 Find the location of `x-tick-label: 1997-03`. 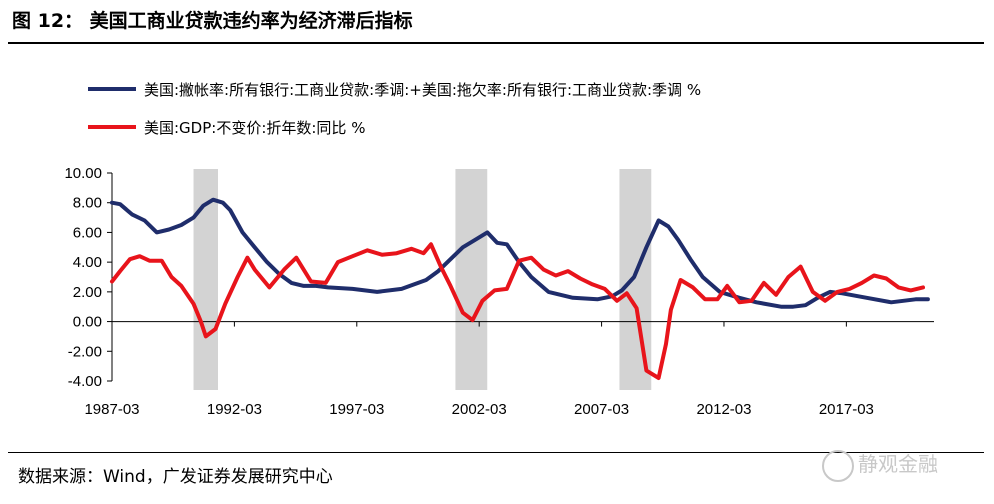

x-tick-label: 1997-03 is located at coordinates (356, 409).